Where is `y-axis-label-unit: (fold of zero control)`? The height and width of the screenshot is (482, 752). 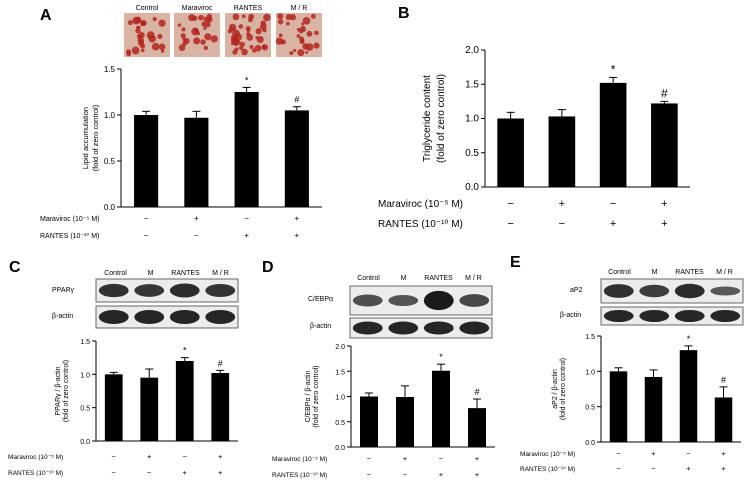 y-axis-label-unit: (fold of zero control) is located at coordinates (441, 118).